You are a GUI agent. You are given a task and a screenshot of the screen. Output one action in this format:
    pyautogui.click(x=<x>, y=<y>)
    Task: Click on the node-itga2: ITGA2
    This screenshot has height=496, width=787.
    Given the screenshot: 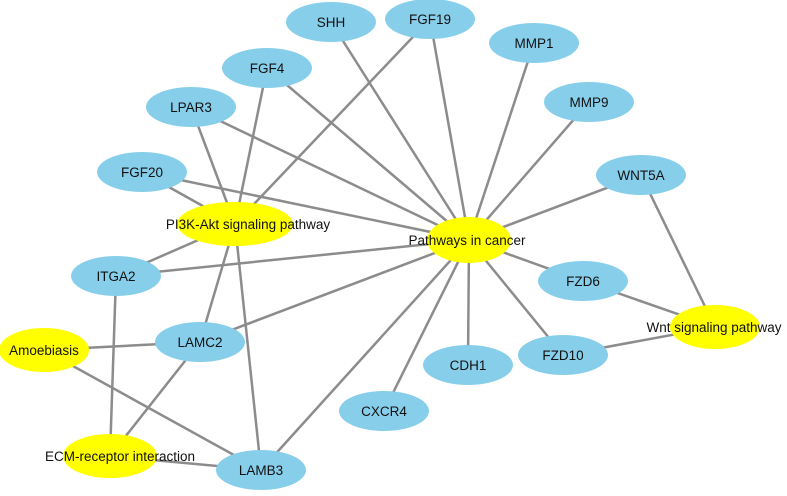 What is the action you would take?
    pyautogui.click(x=116, y=276)
    